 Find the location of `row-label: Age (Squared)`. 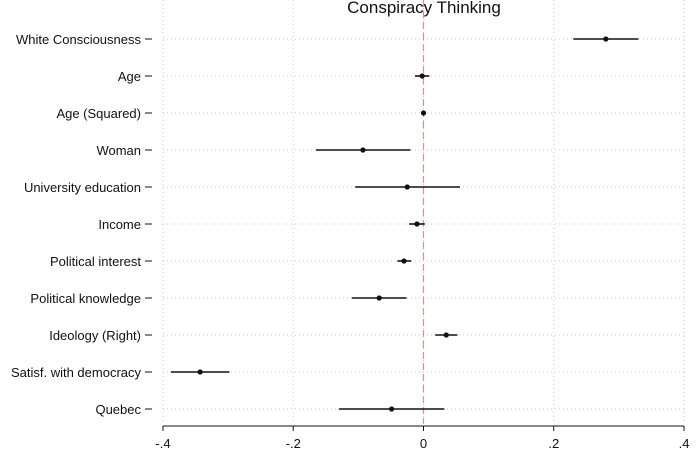

row-label: Age (Squared) is located at coordinates (98, 113).